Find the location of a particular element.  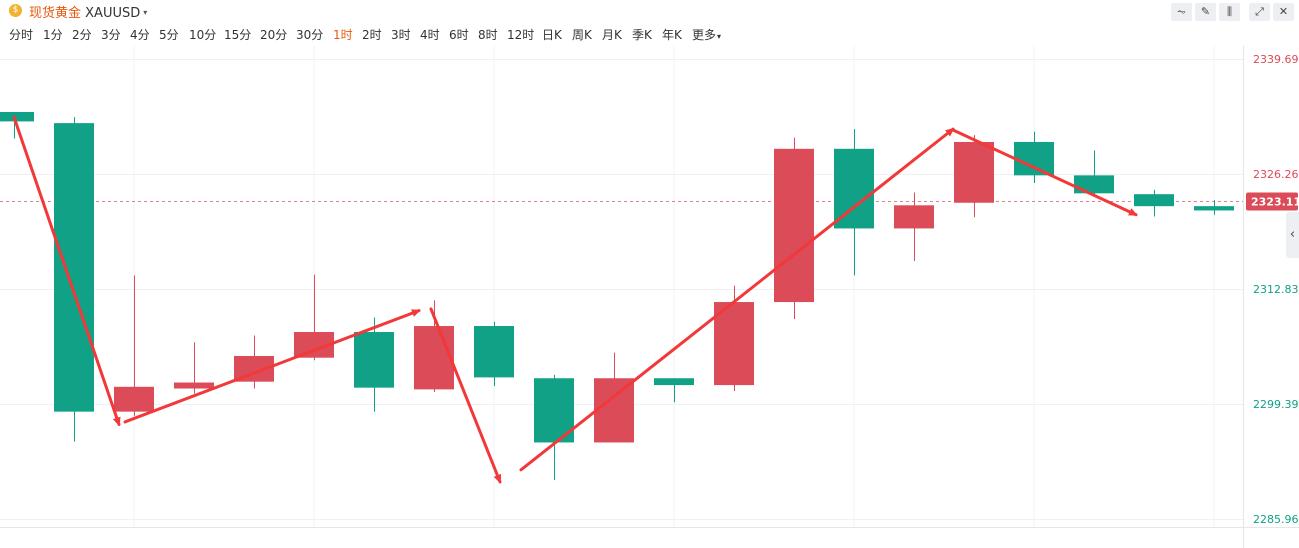

tab-period-11: 1时 is located at coordinates (343, 35).